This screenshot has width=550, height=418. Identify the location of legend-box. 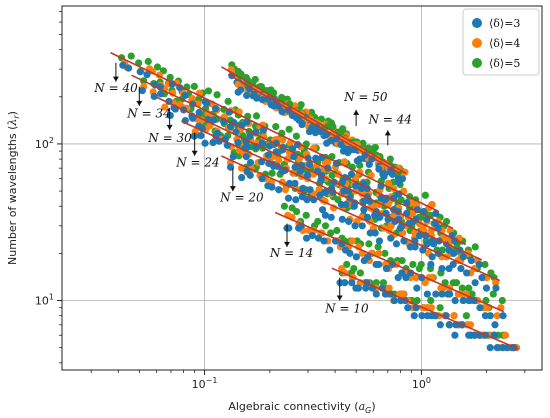
(501, 42).